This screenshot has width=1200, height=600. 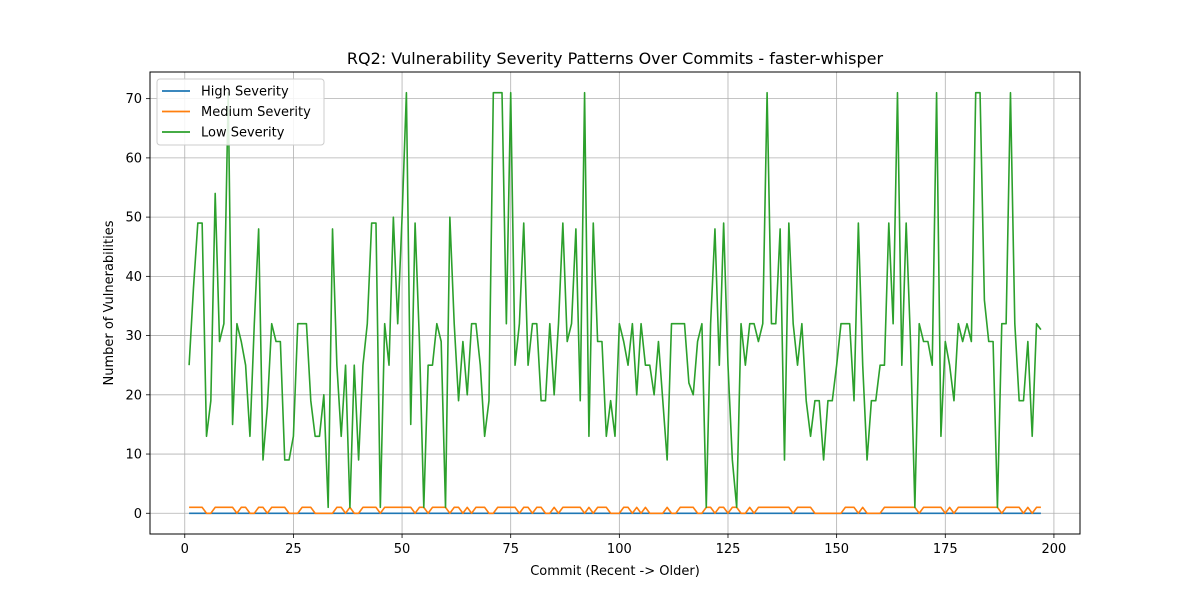 What do you see at coordinates (728, 549) in the screenshot?
I see `x-tick-label: 125` at bounding box center [728, 549].